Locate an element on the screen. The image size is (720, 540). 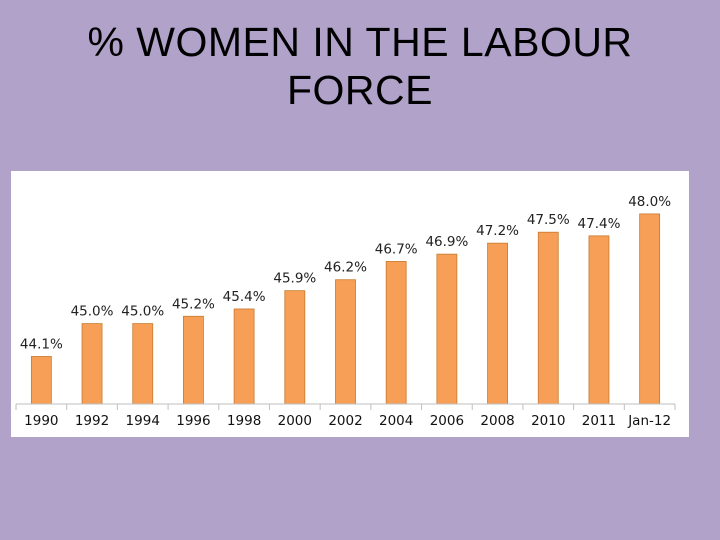
bar-1990 is located at coordinates (41, 380).